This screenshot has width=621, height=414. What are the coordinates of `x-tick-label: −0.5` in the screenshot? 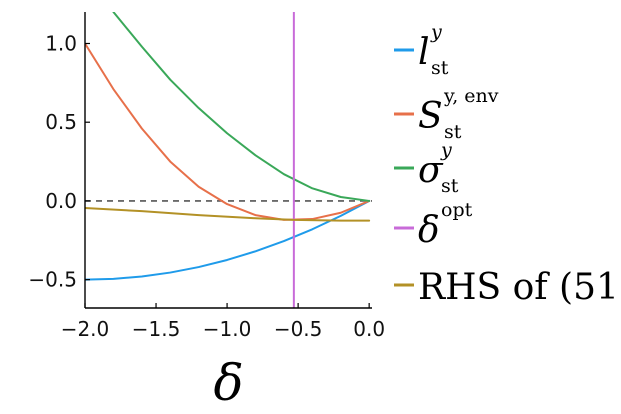 It's located at (298, 329).